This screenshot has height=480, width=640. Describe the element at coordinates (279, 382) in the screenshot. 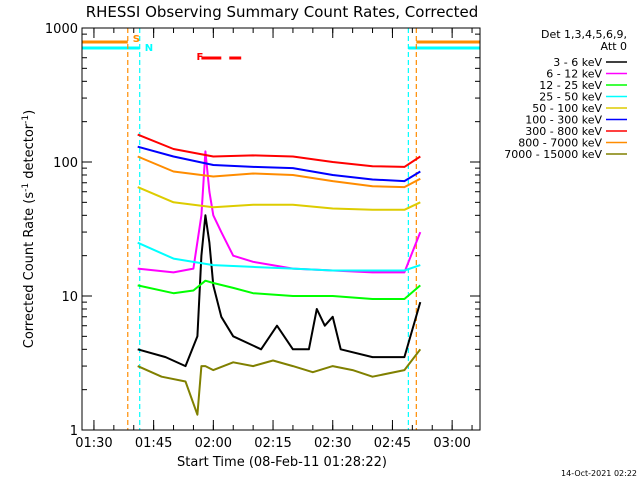

I see `series-line-7000-15000-kev` at that location.